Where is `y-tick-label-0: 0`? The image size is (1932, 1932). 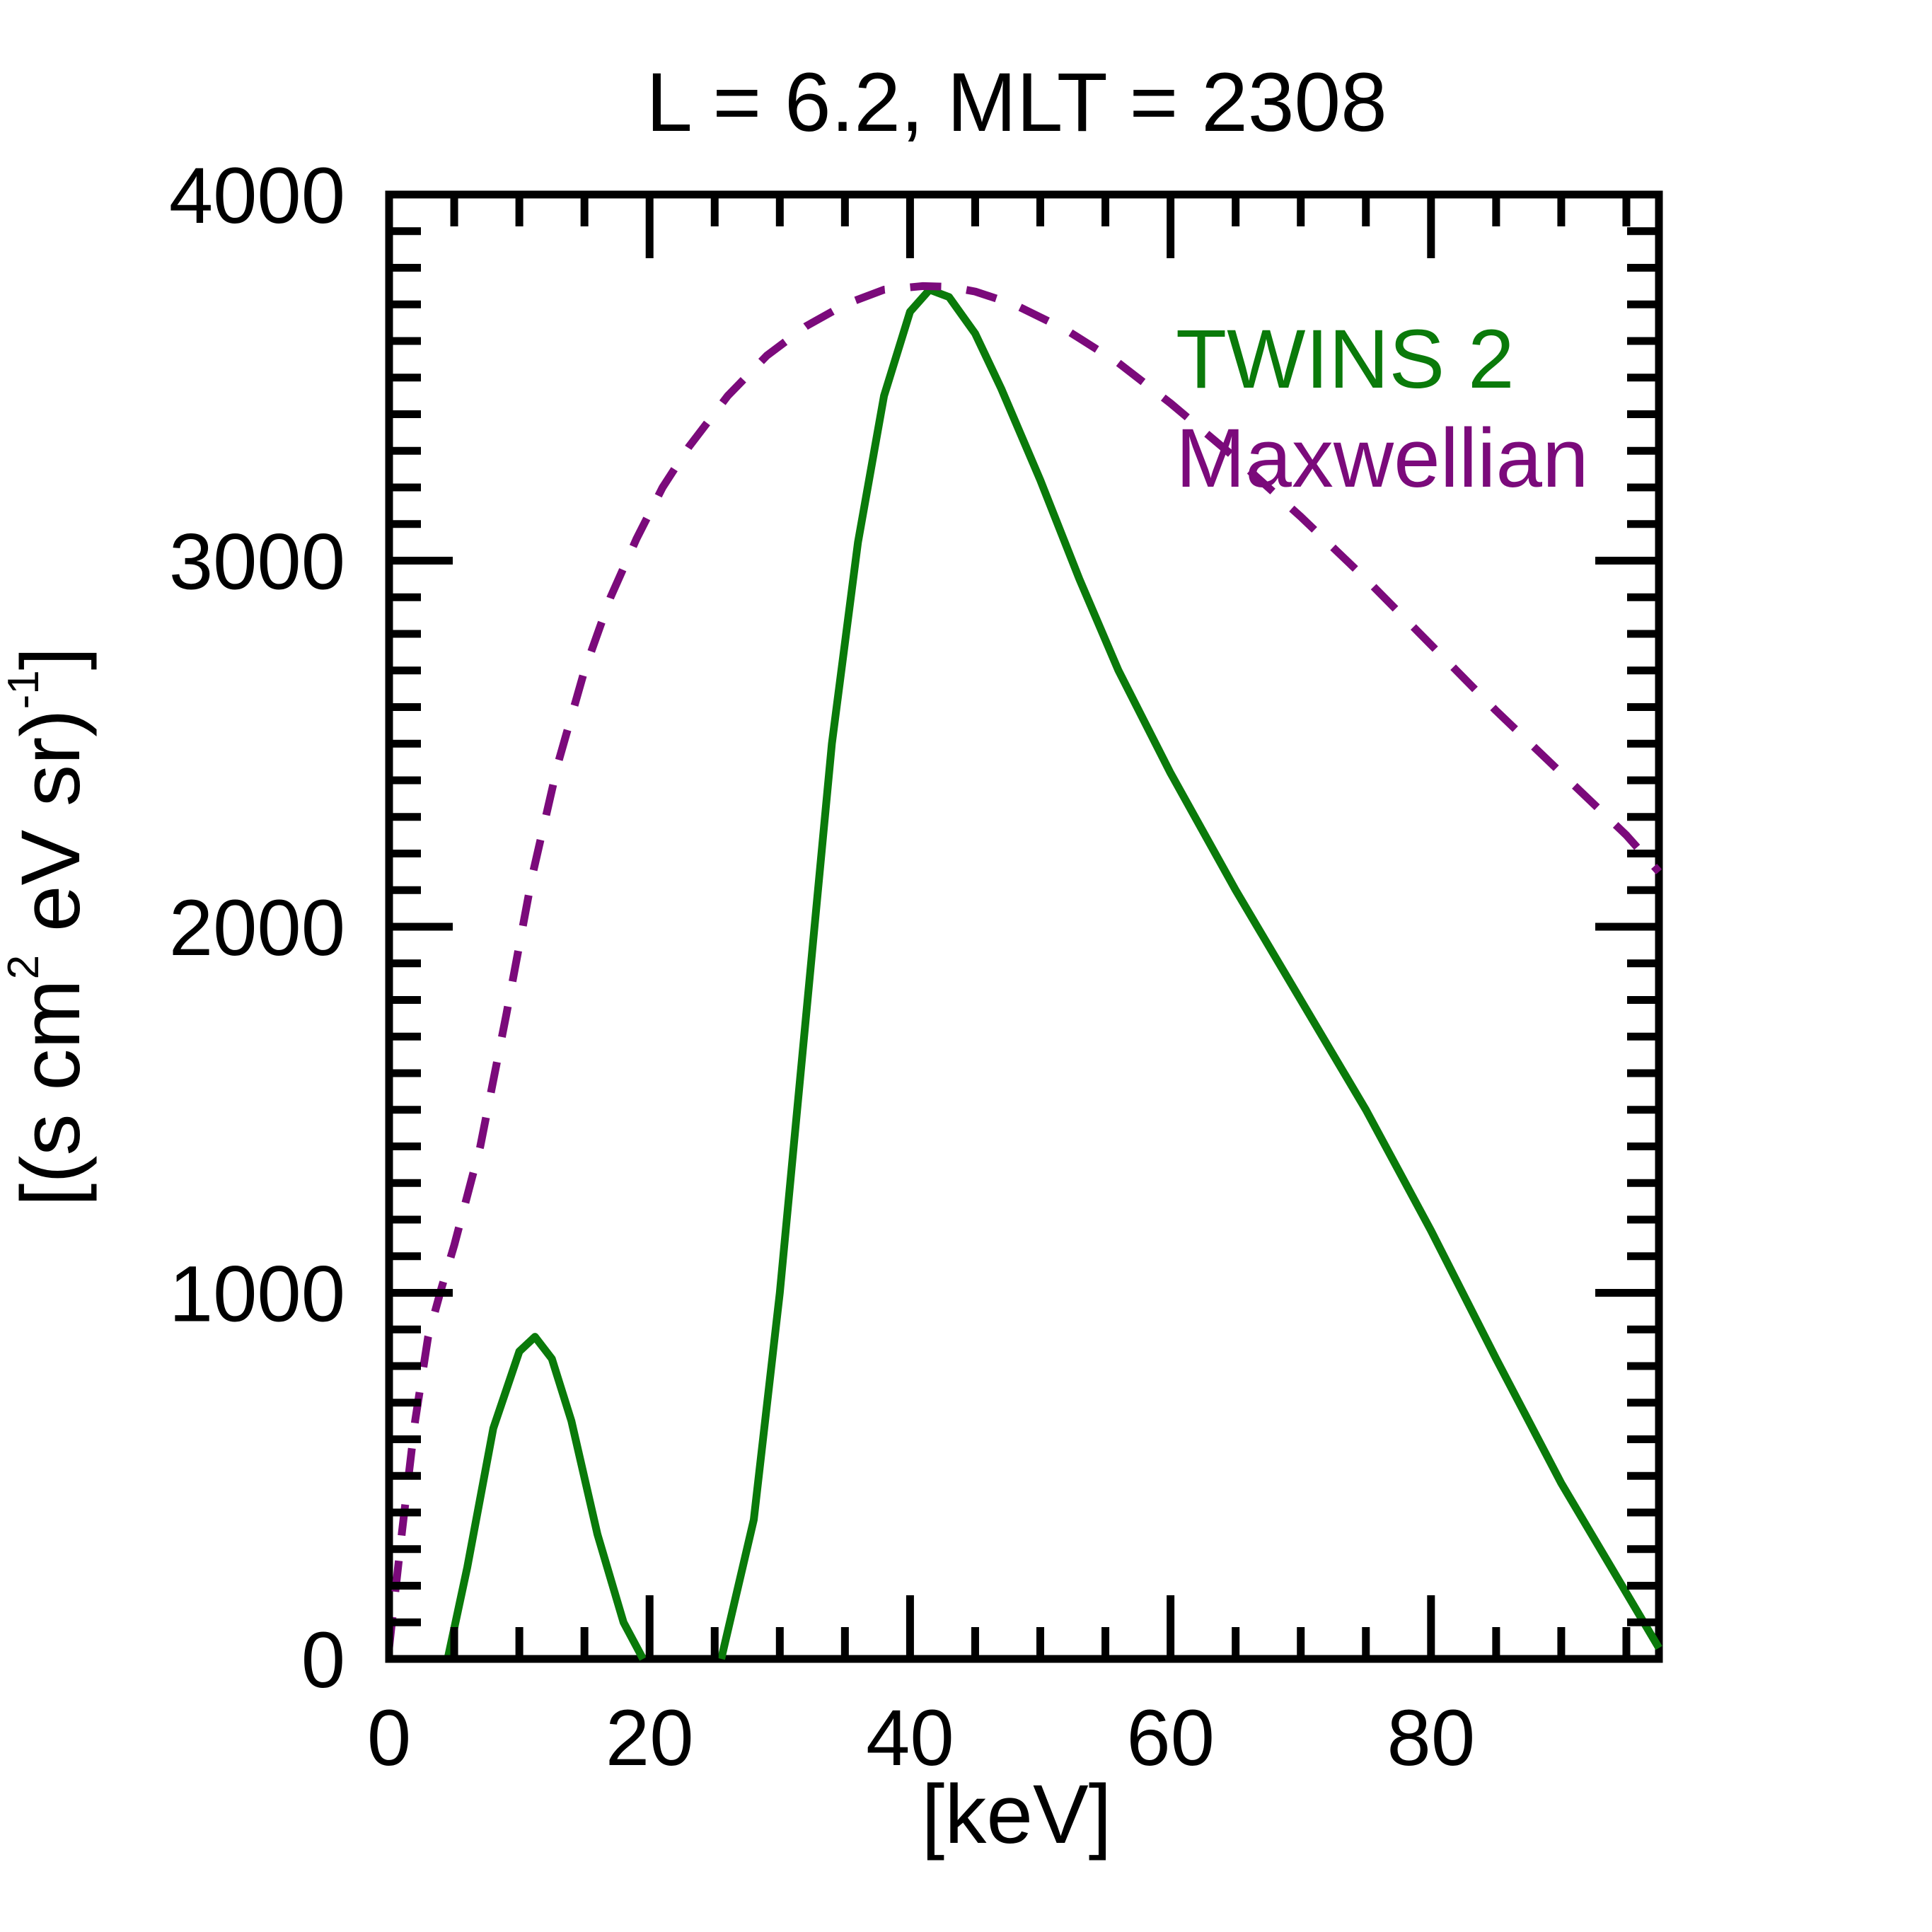
y-tick-label-0: 0 is located at coordinates (323, 1660).